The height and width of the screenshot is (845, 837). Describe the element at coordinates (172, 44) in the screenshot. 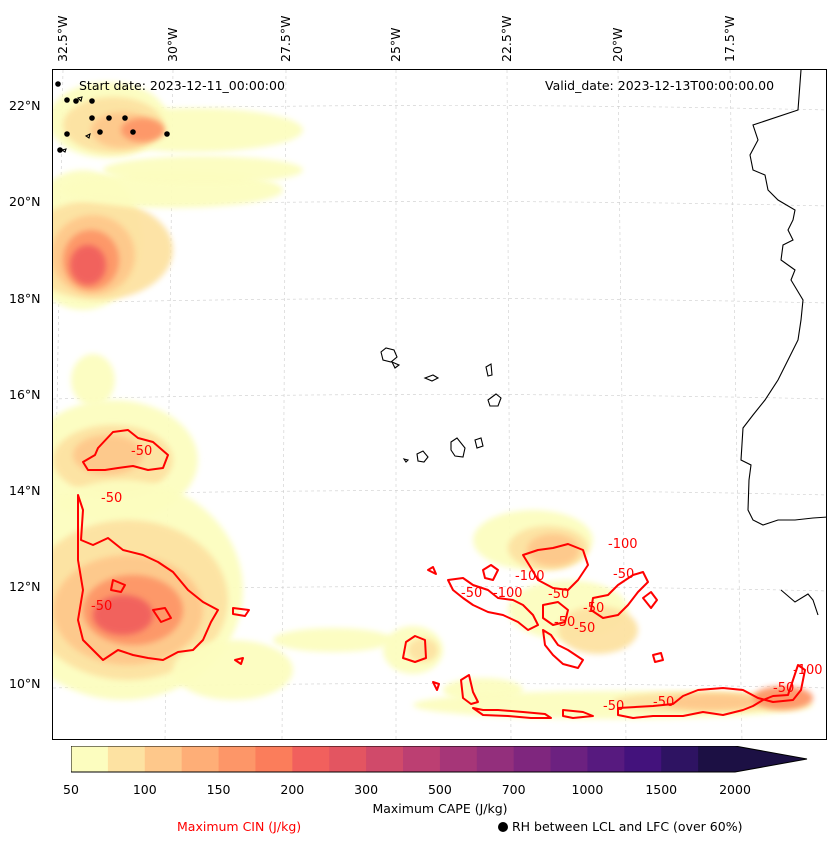

I see `lon-label: 30°W` at that location.